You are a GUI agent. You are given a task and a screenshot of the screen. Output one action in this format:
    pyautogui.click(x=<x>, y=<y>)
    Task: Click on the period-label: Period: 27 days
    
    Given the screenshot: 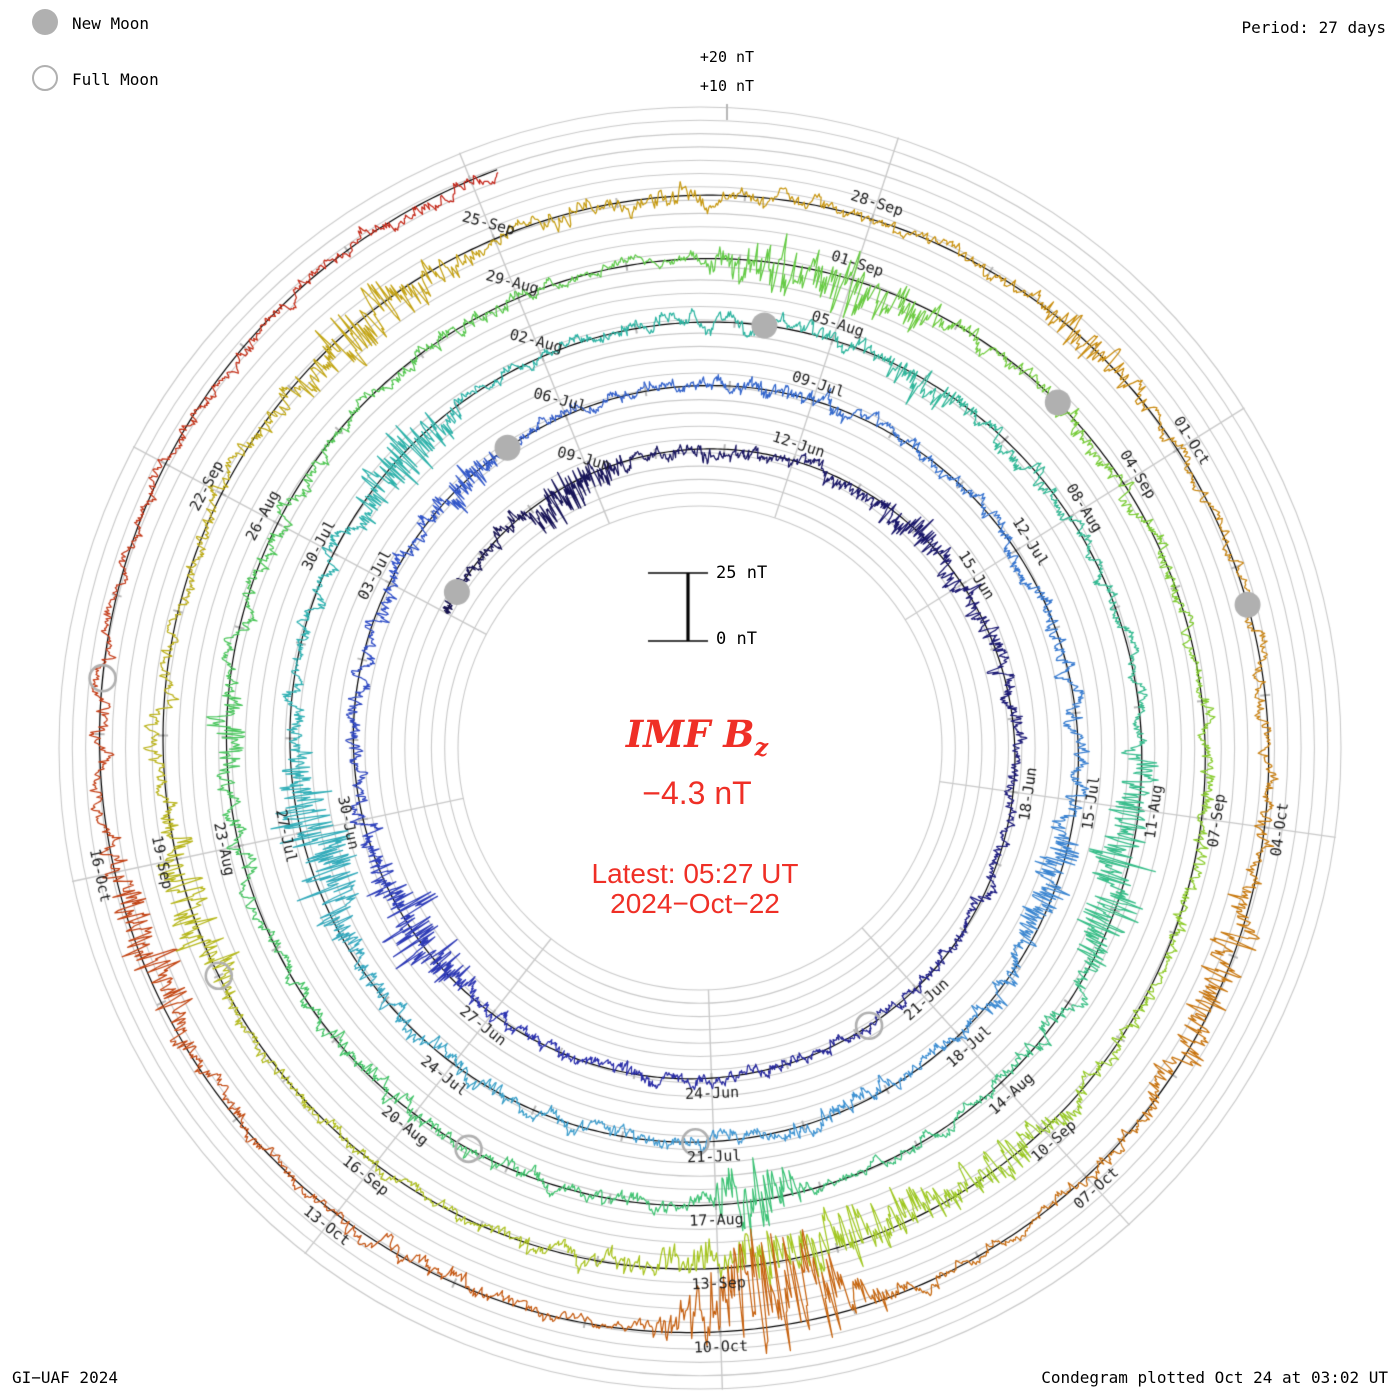 What is the action you would take?
    pyautogui.click(x=1314, y=27)
    